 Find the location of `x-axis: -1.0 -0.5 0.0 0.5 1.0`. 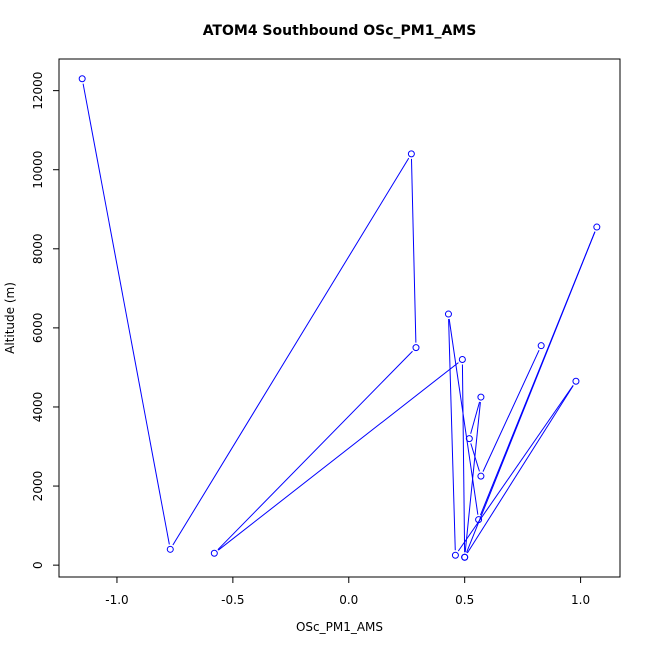

x-axis: -1.0 -0.5 0.0 0.5 1.0 is located at coordinates (347, 592).